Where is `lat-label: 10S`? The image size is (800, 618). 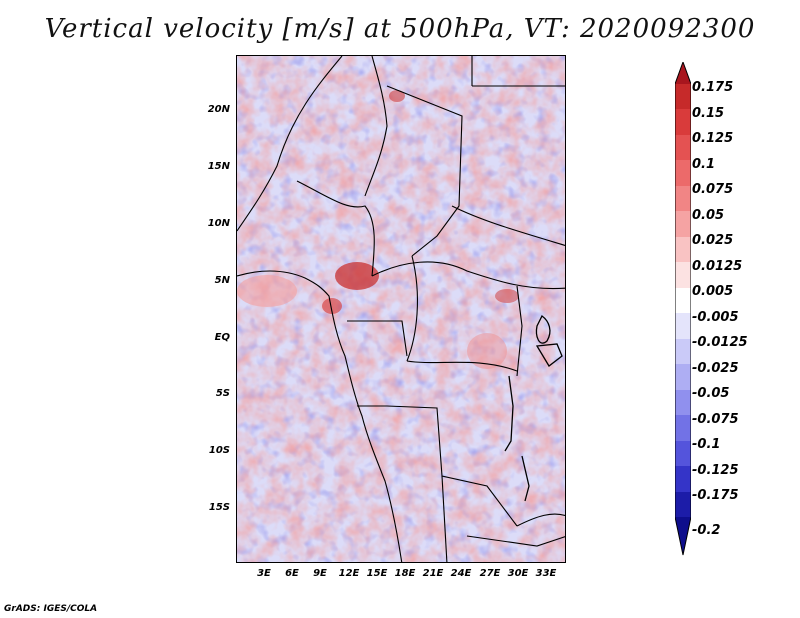 lat-label: 10S is located at coordinates (219, 450).